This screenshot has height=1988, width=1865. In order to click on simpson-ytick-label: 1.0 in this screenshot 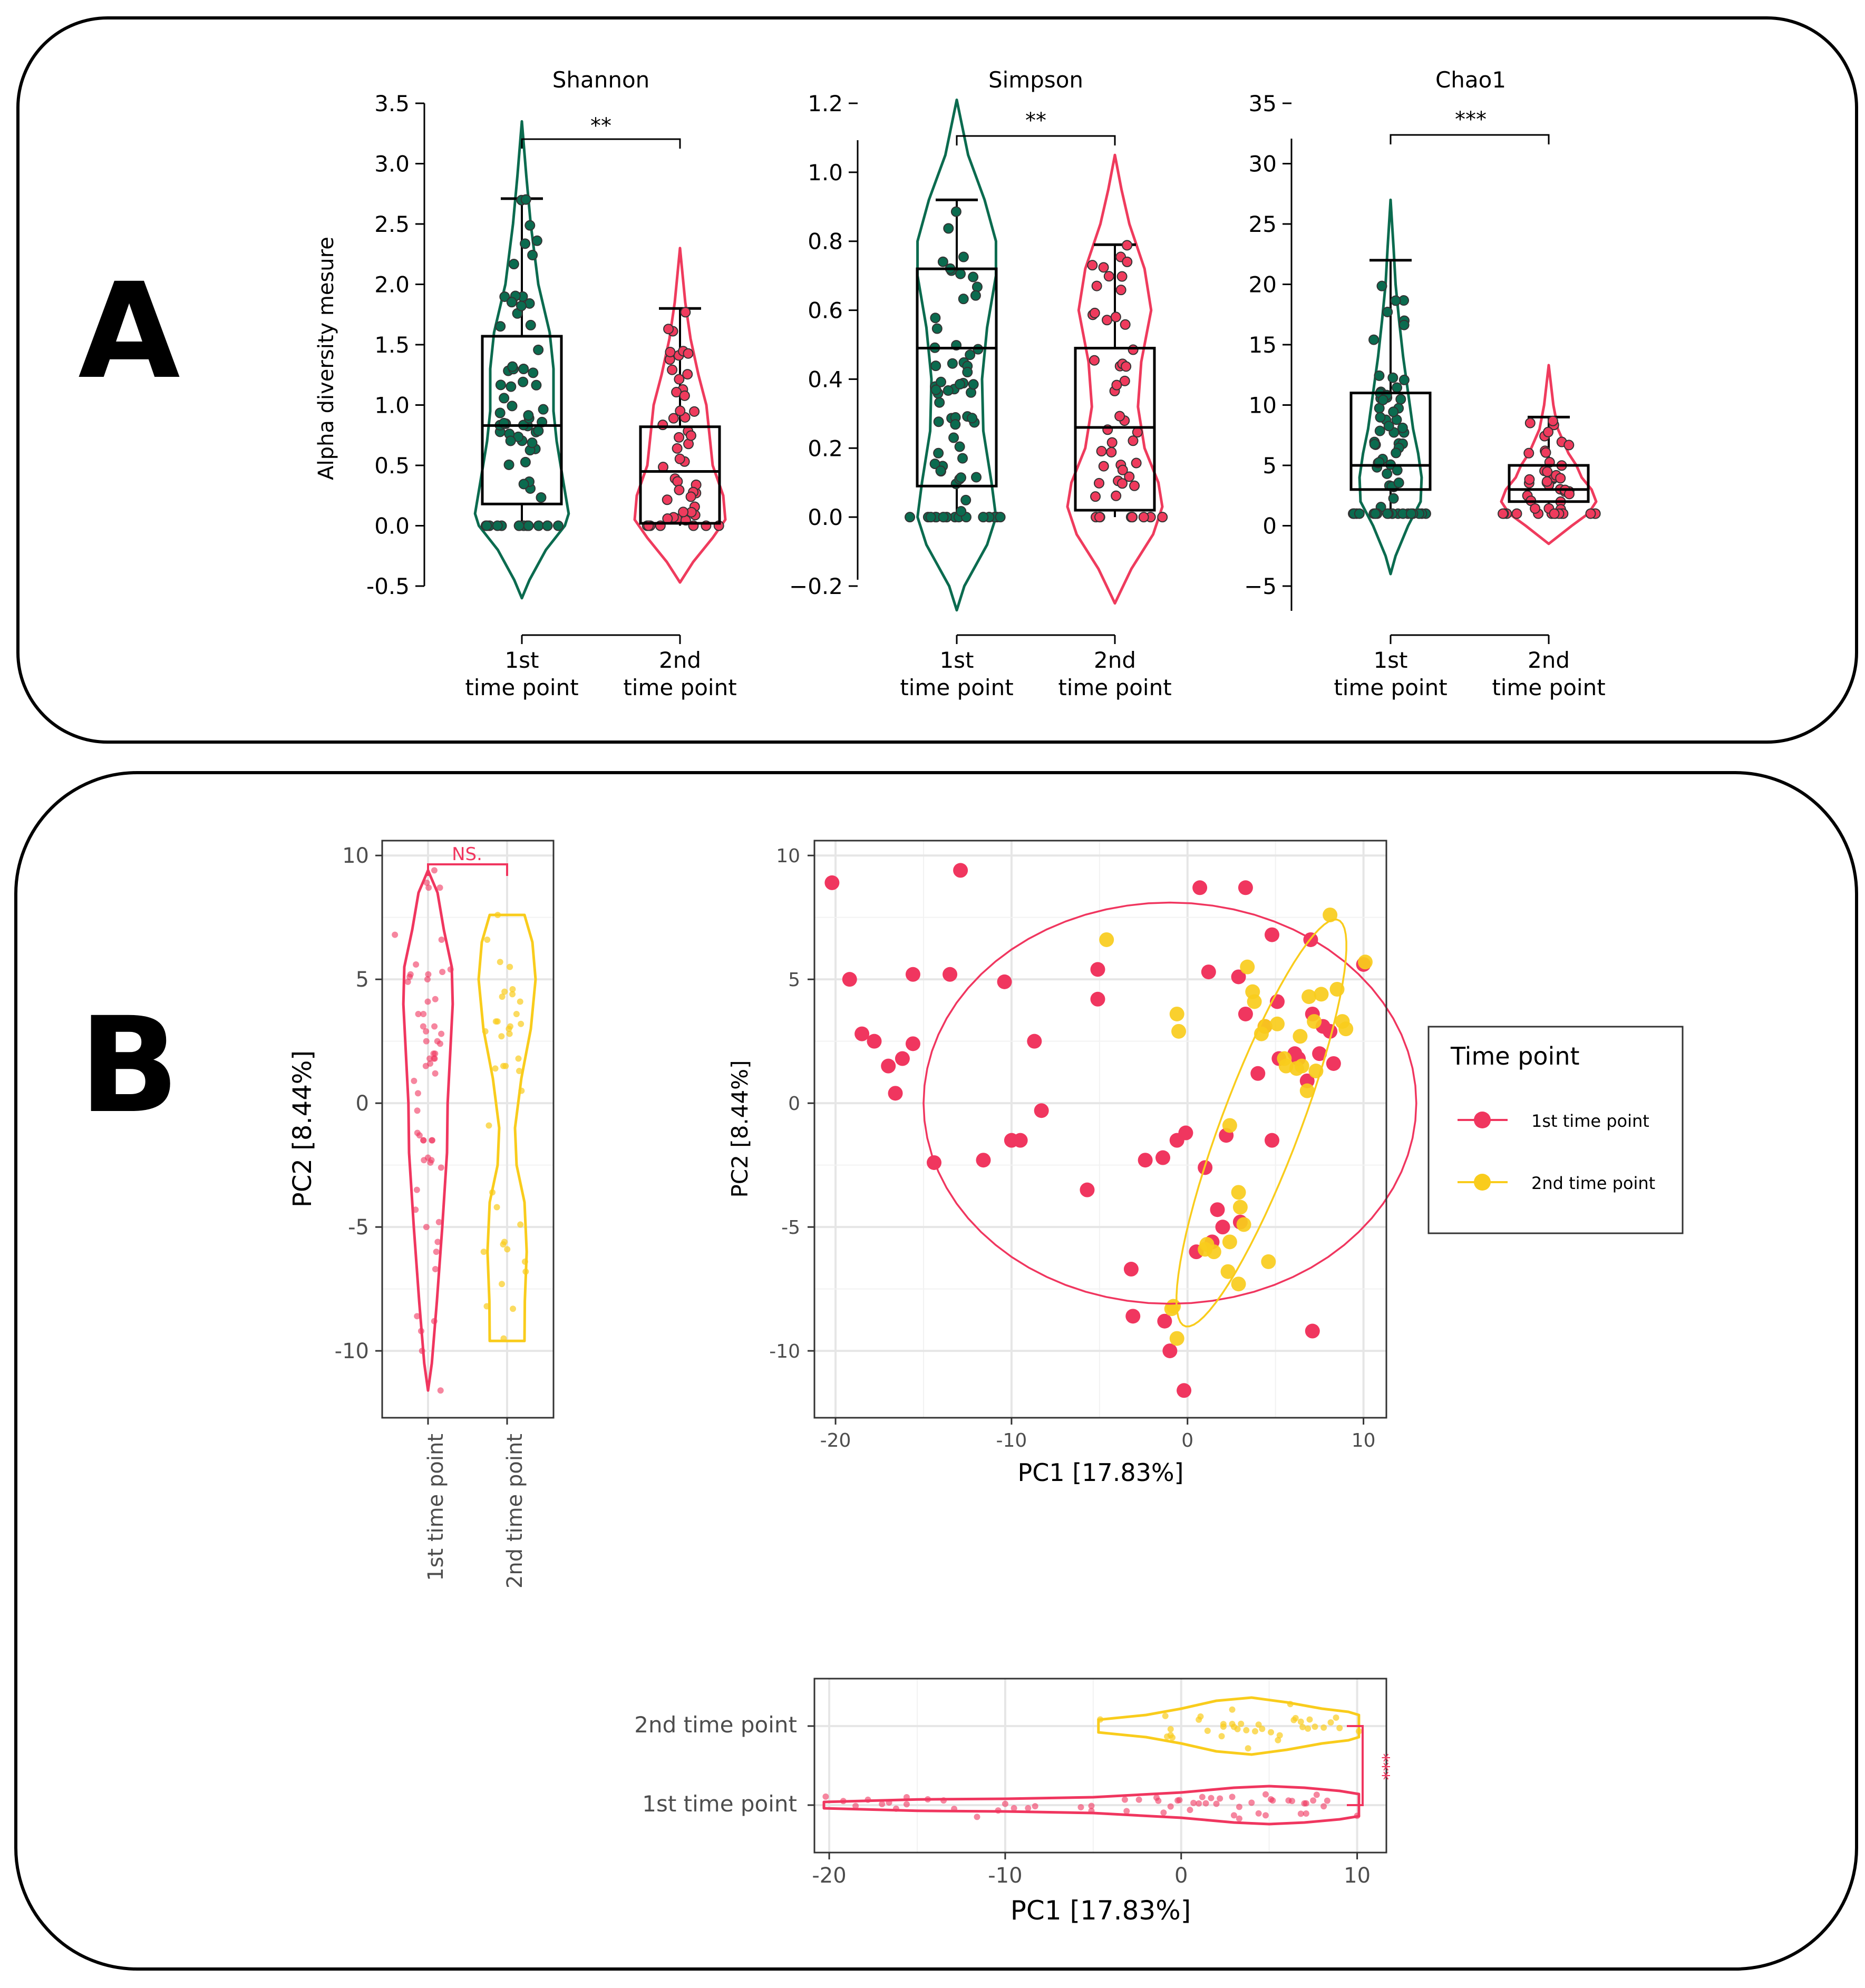, I will do `click(825, 173)`.